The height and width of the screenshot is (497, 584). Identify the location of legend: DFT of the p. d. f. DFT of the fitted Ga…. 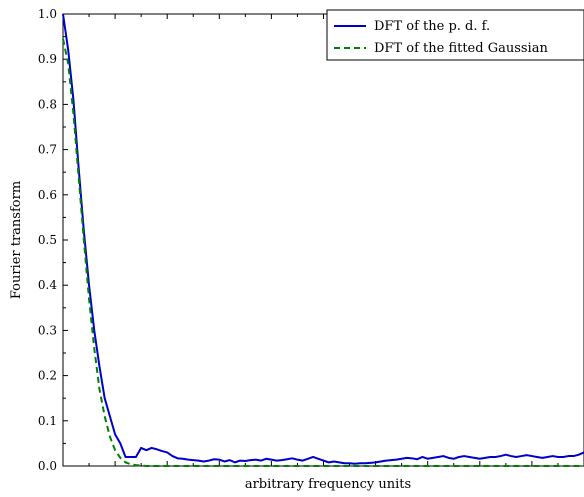
(455, 35).